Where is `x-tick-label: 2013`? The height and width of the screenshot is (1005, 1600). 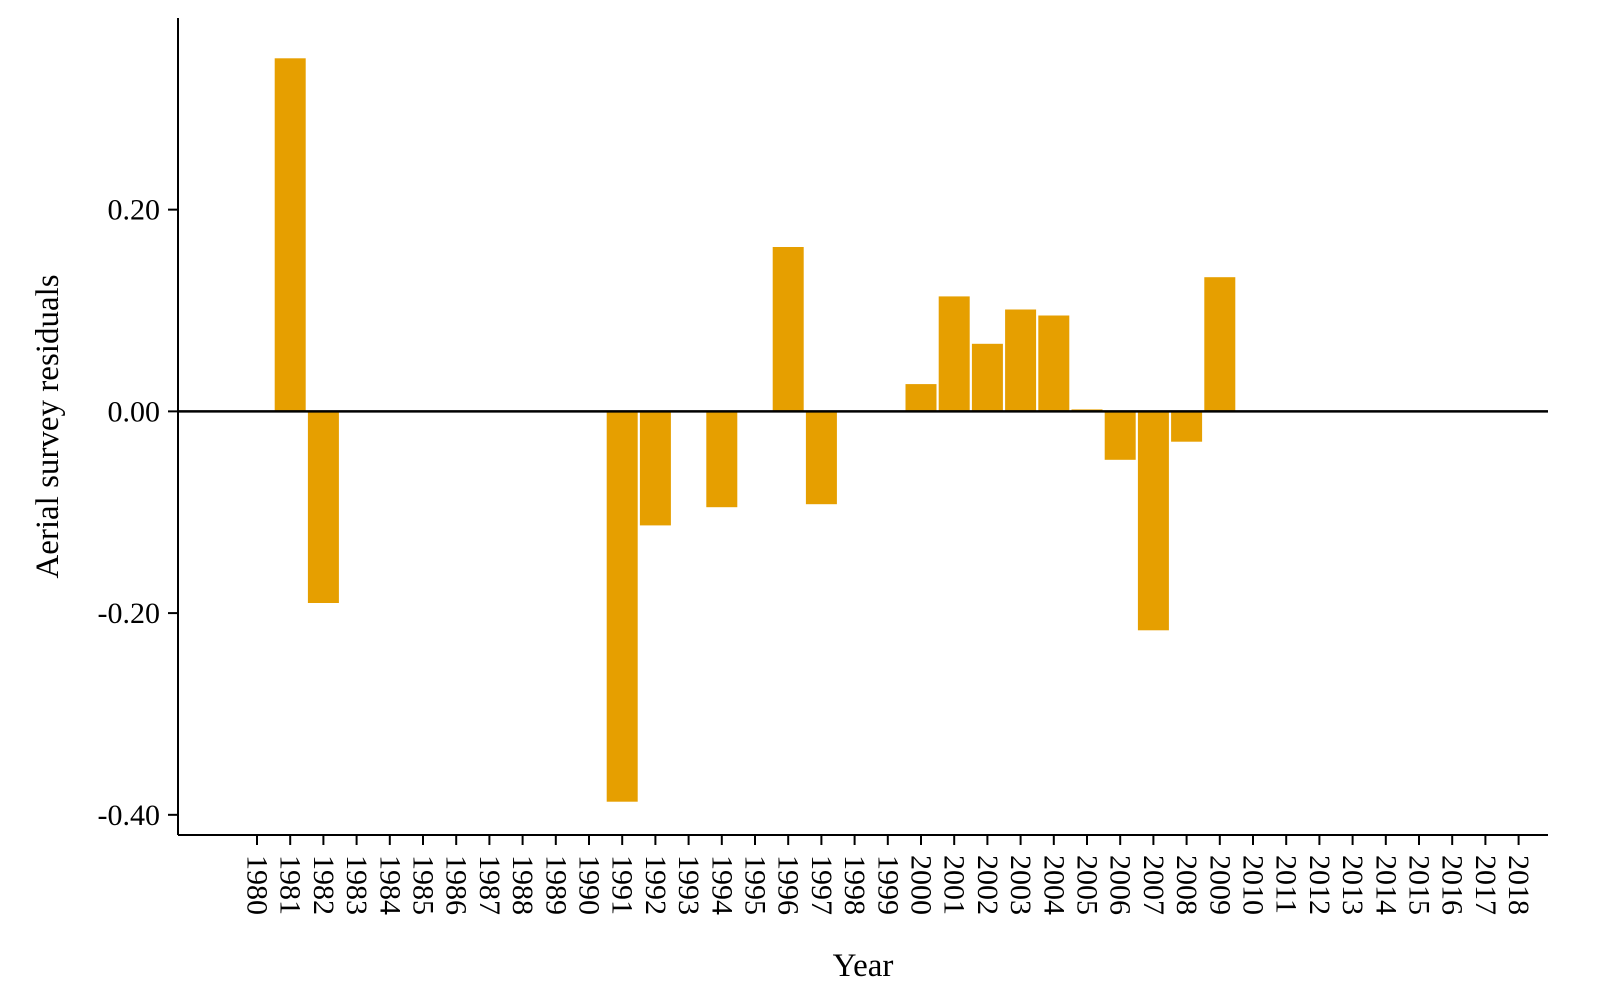
x-tick-label: 2013 is located at coordinates (1352, 885).